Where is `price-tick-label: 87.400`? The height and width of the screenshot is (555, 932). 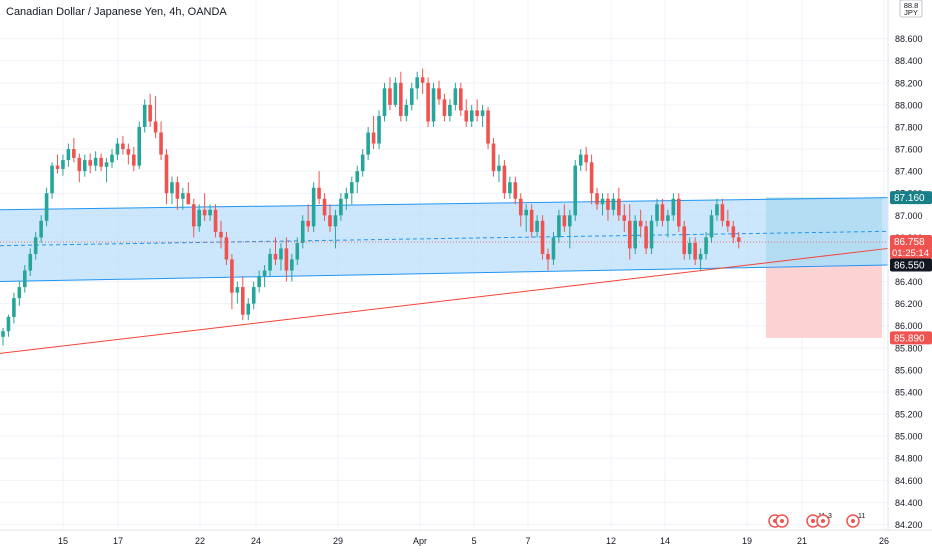
price-tick-label: 87.400 is located at coordinates (909, 172).